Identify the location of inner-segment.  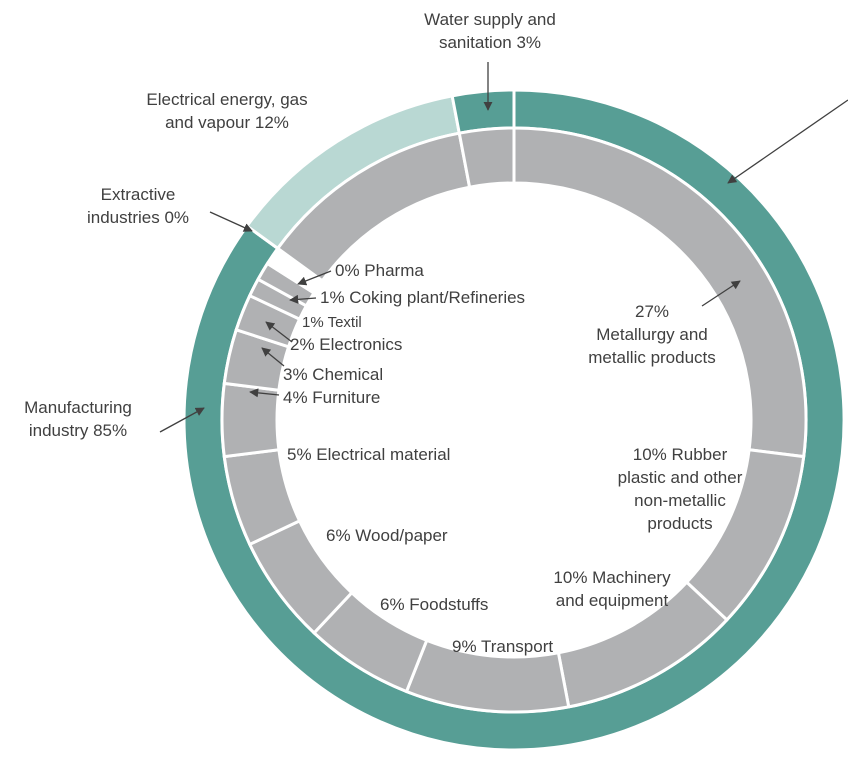
(290, 278).